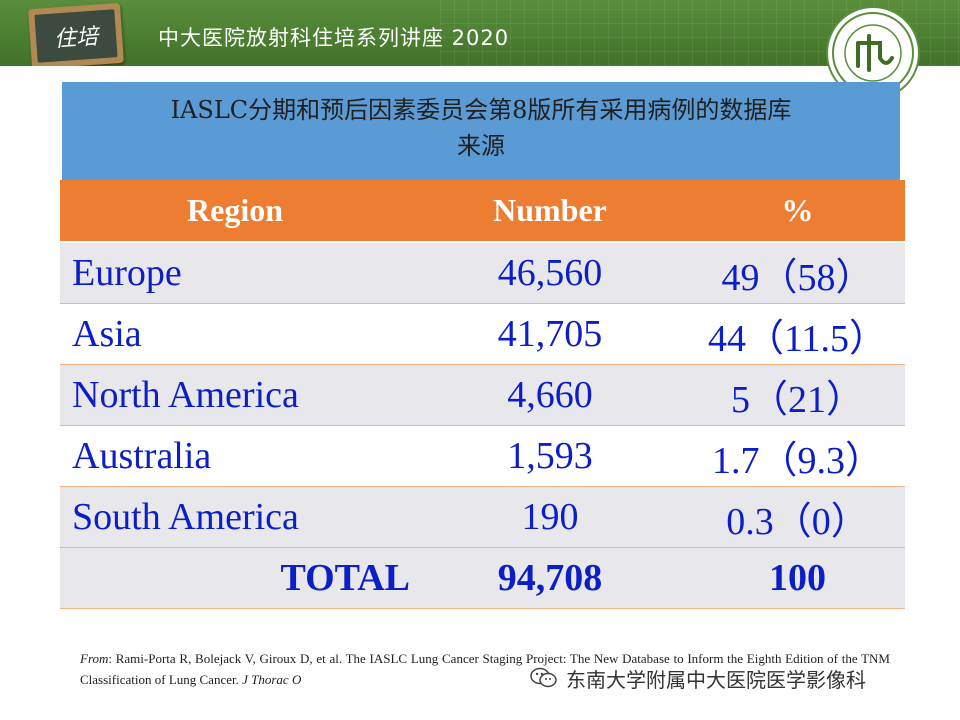 The height and width of the screenshot is (720, 960). What do you see at coordinates (716, 679) in the screenshot?
I see `watermark-text: 东南大学附属中大医院医学影像科` at bounding box center [716, 679].